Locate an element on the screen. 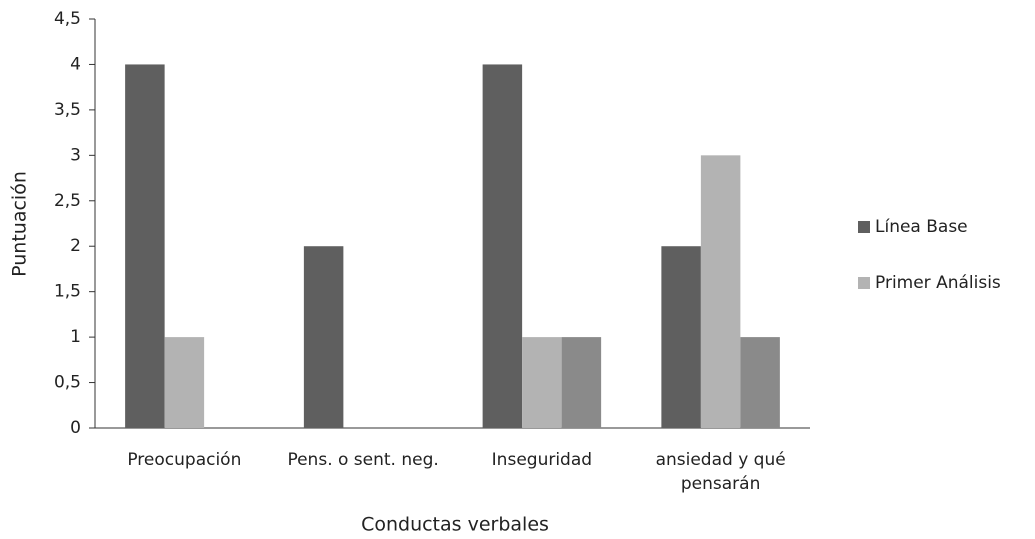  y-tick-label: 3 is located at coordinates (75, 155).